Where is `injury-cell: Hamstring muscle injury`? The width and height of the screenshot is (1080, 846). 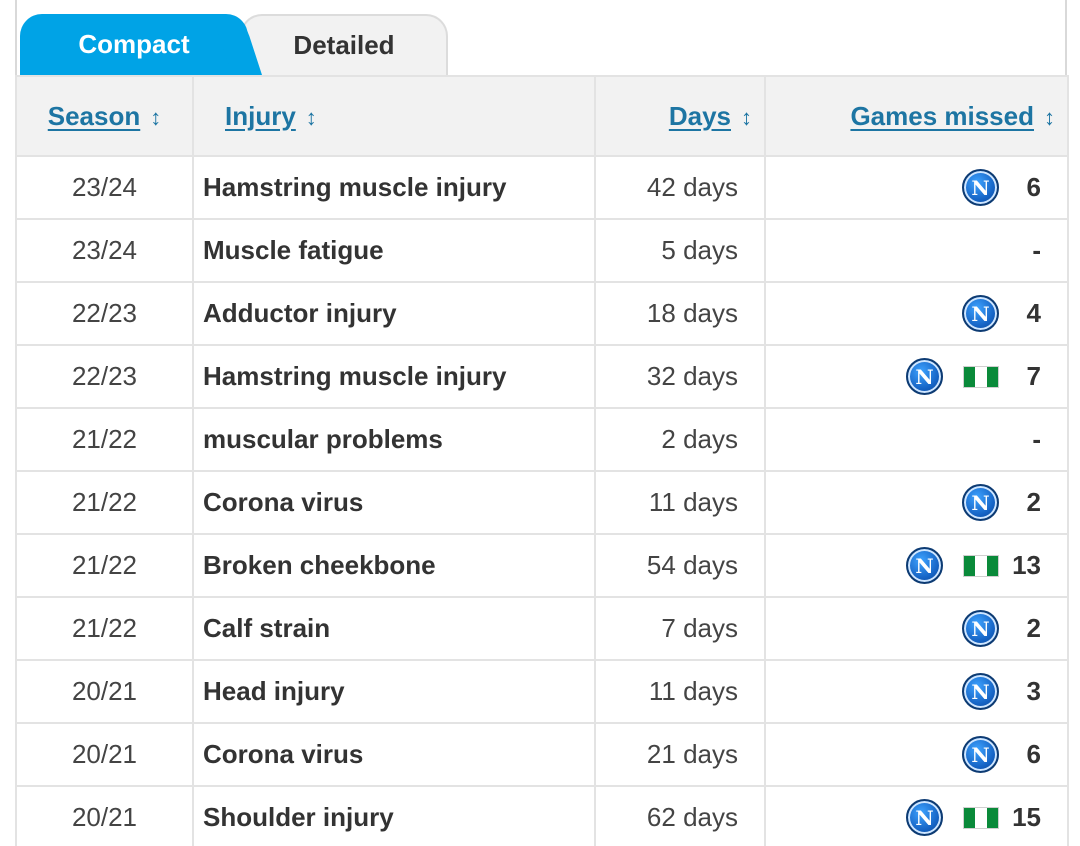 injury-cell: Hamstring muscle injury is located at coordinates (394, 187).